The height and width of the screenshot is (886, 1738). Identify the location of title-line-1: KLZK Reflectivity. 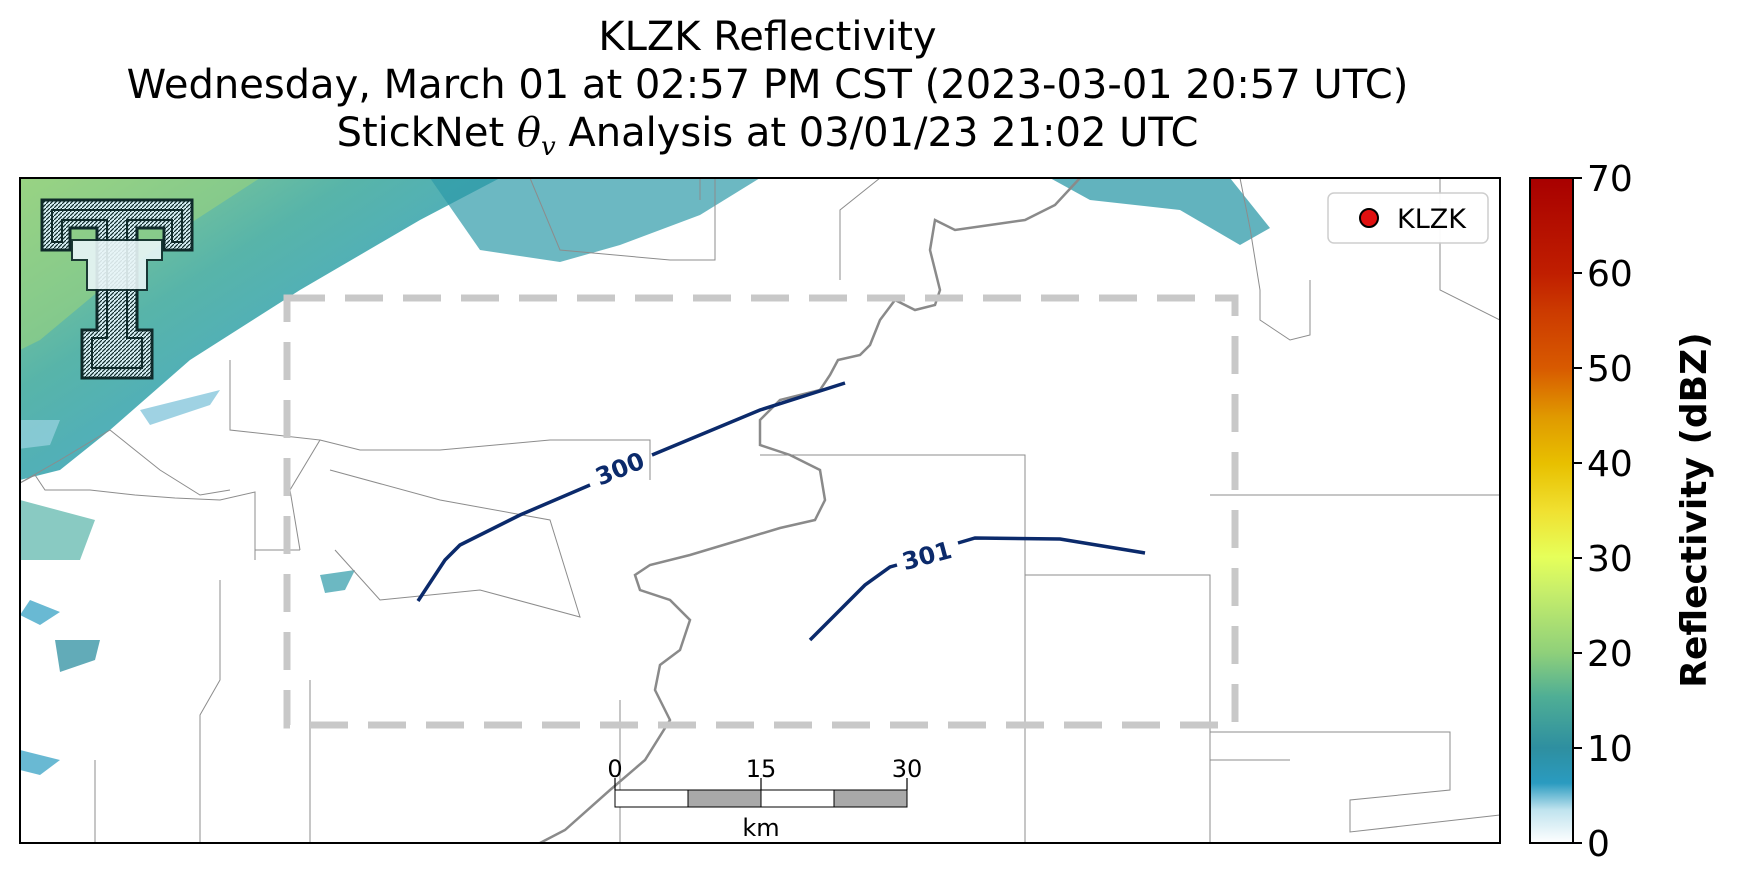
(767, 37).